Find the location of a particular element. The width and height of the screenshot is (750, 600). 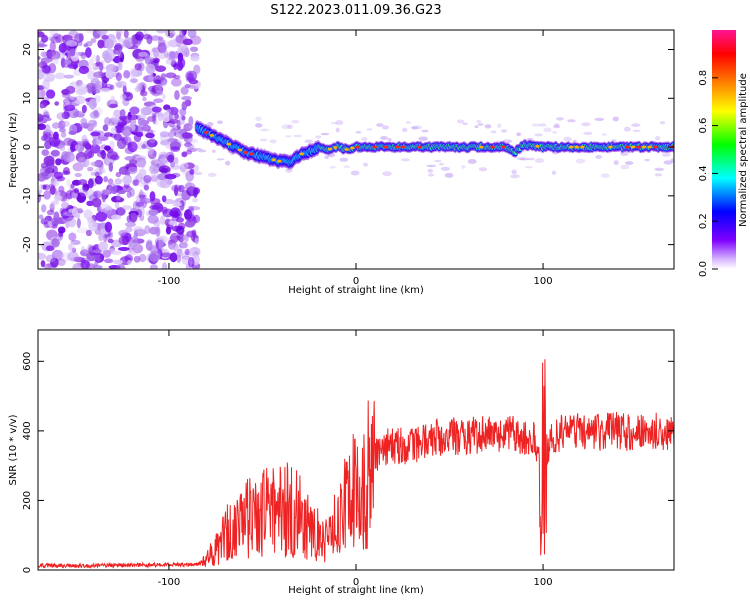

colorbar-gradient is located at coordinates (724, 149).